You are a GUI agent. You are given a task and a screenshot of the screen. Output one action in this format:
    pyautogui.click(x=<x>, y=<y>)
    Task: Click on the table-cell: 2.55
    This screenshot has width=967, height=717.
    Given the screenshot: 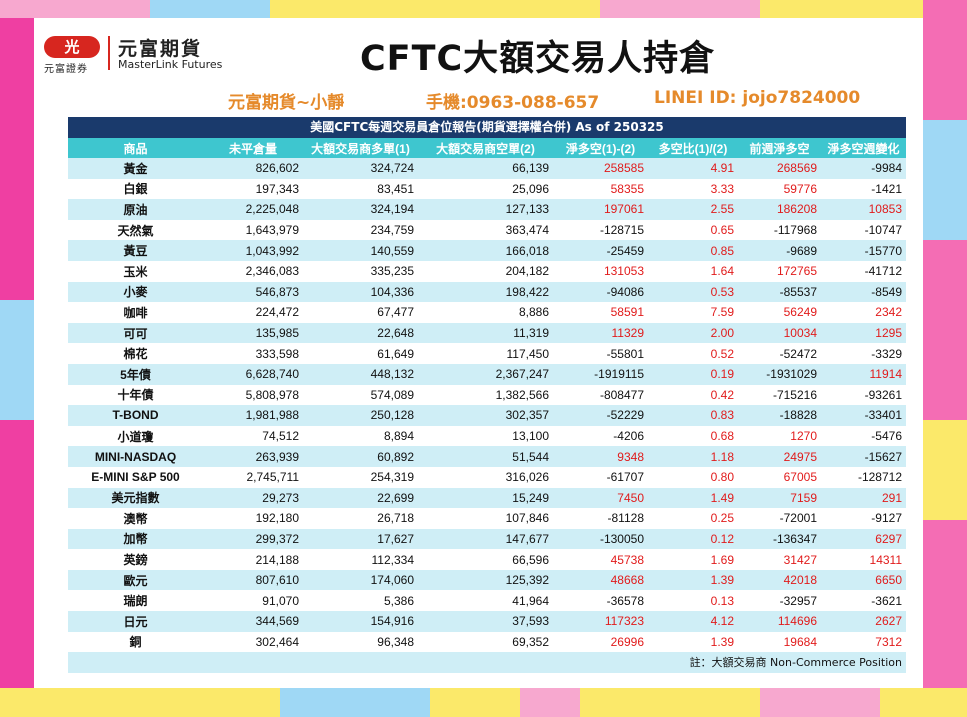 What is the action you would take?
    pyautogui.click(x=693, y=209)
    